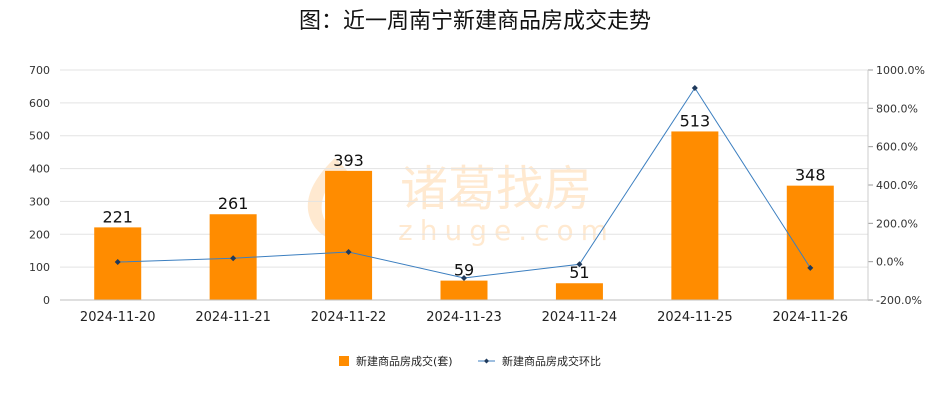 This screenshot has width=950, height=400. I want to click on y-right-tick-label: 600.0%, so click(897, 147).